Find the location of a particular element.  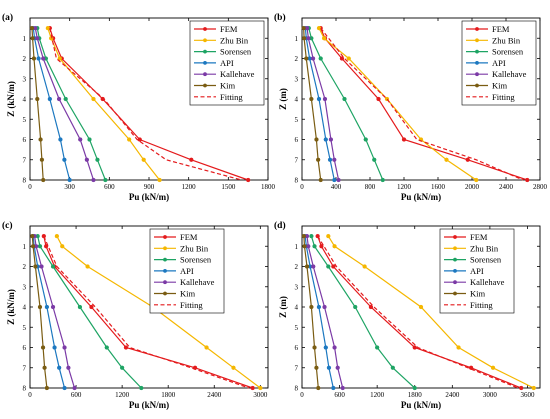

legend-label: Sorensen is located at coordinates (196, 260).